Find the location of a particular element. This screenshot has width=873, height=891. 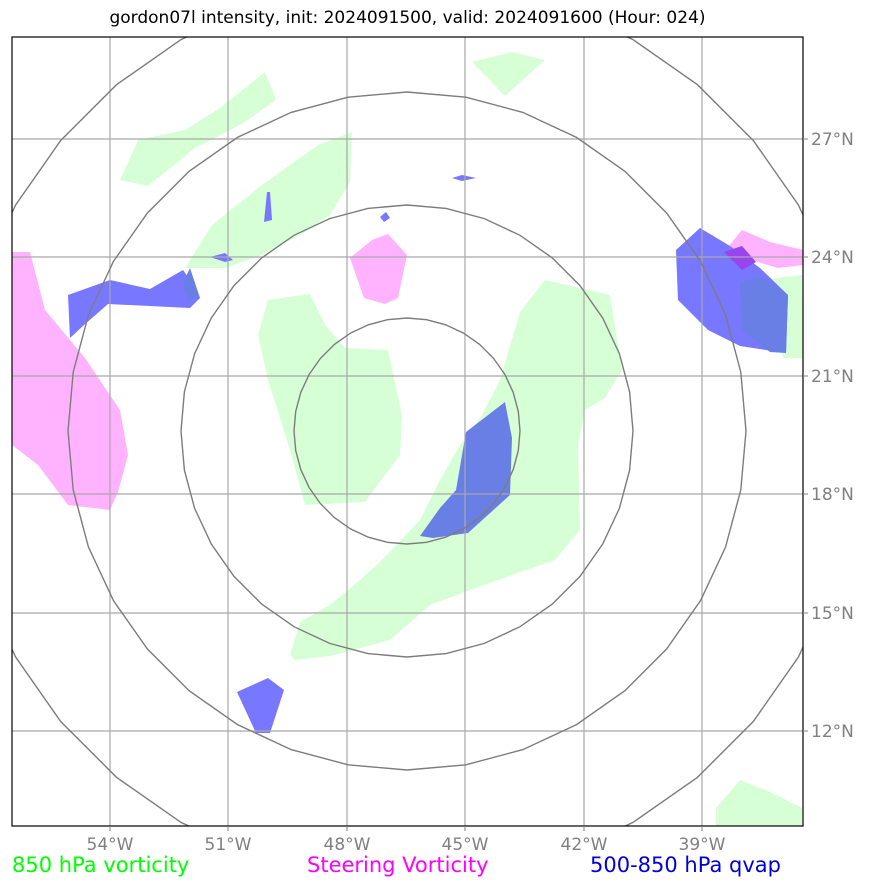

lon-label: 39°W is located at coordinates (702, 845).